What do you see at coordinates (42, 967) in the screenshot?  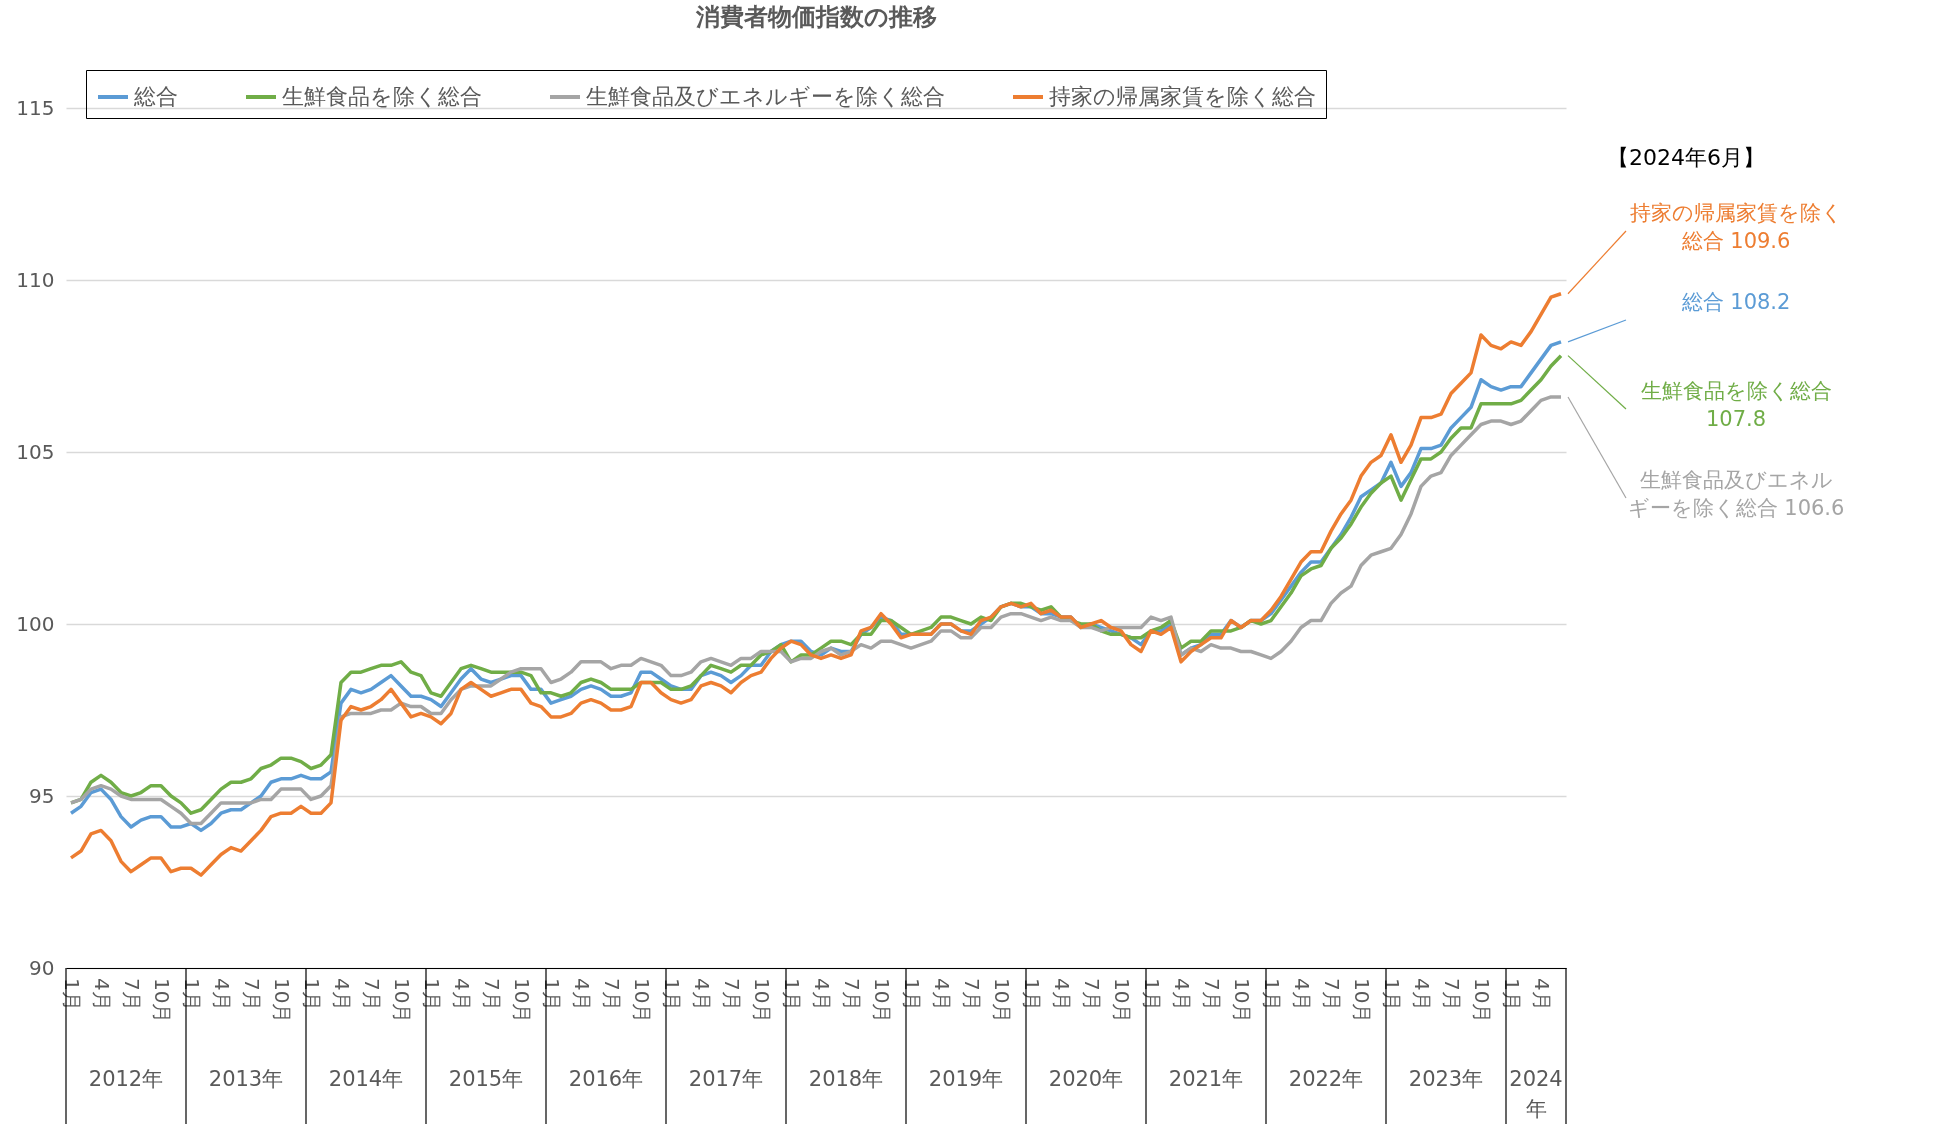 I see `y-tick-label: 90` at bounding box center [42, 967].